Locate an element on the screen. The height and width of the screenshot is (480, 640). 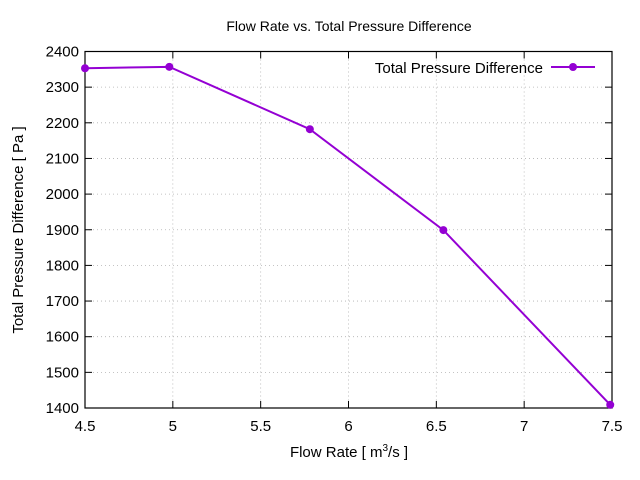
x-tick-label: 6.5 is located at coordinates (436, 426).